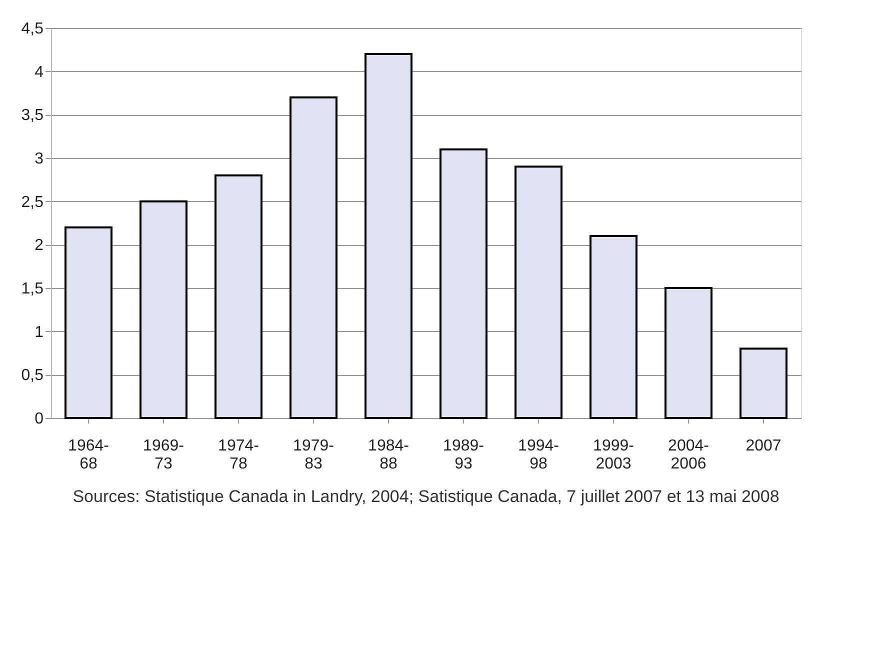  I want to click on x-tick-label: 1979-83, so click(313, 455).